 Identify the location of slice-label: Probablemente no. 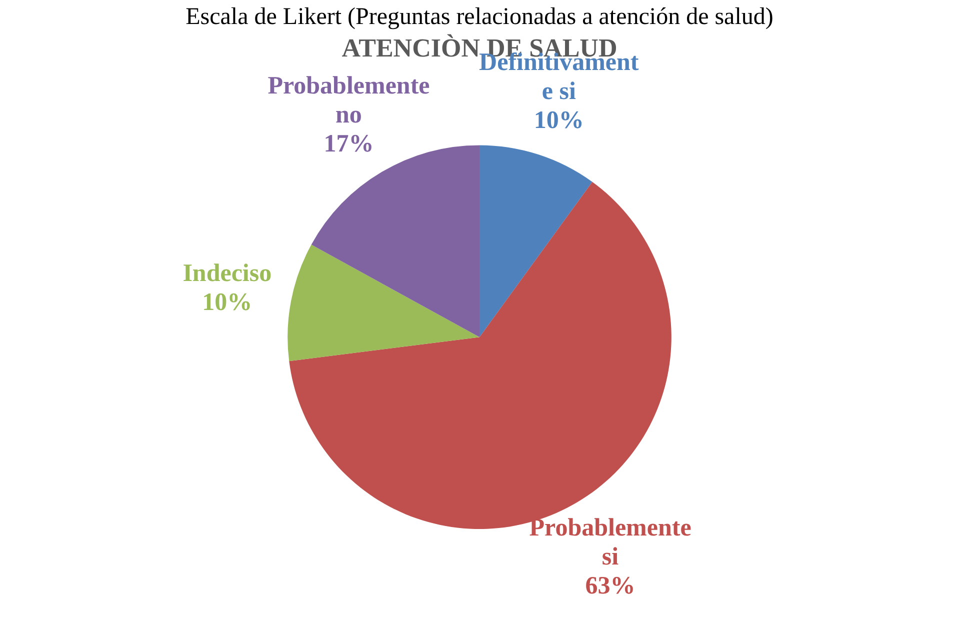
(349, 100).